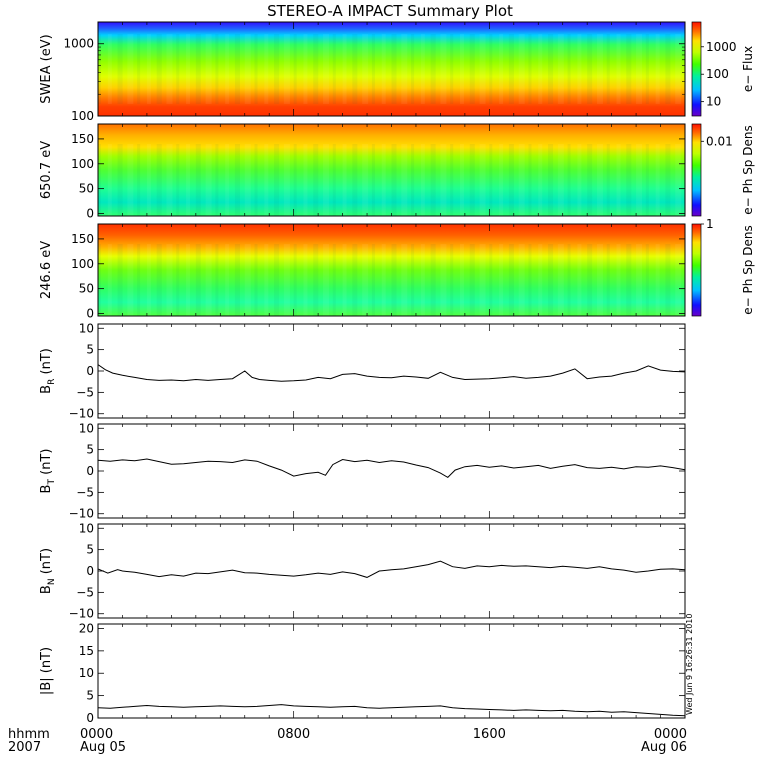 This screenshot has height=780, width=780. I want to click on plot-title: STEREO-A IMPACT Summary Plot, so click(390, 11).